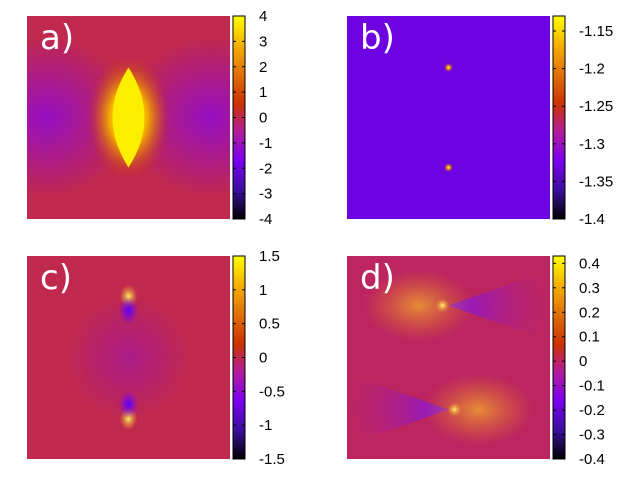 The width and height of the screenshot is (640, 480). What do you see at coordinates (592, 410) in the screenshot?
I see `colorbar-tick-label: -0.2` at bounding box center [592, 410].